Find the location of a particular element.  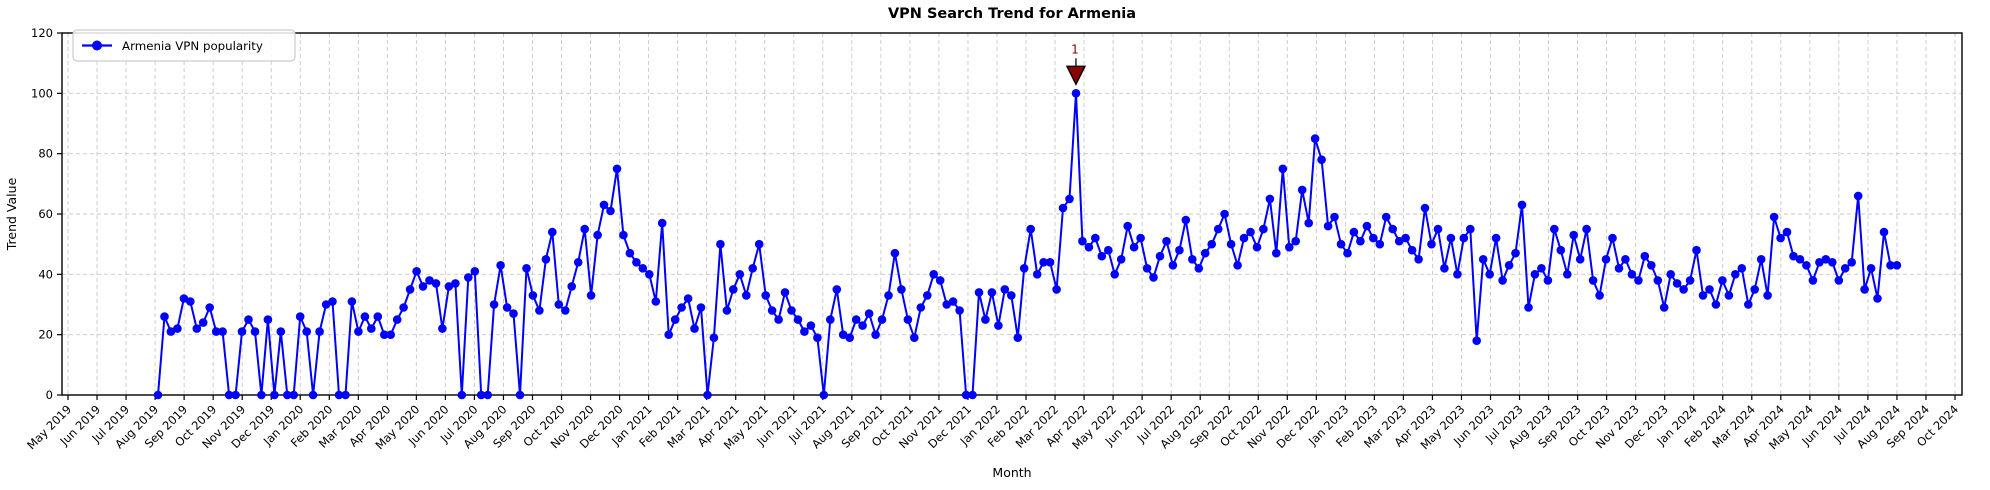

x-axis-label: Month is located at coordinates (1011, 472).